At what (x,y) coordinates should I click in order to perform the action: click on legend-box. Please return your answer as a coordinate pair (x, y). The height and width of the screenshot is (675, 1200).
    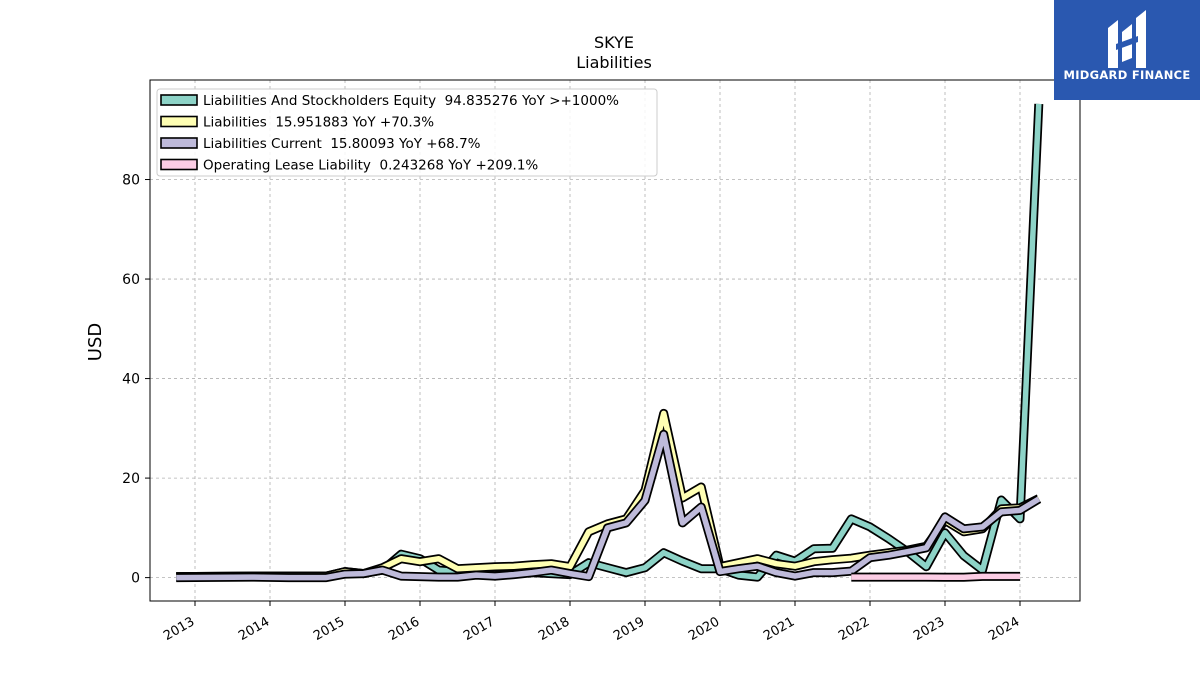
    Looking at the image, I should click on (407, 132).